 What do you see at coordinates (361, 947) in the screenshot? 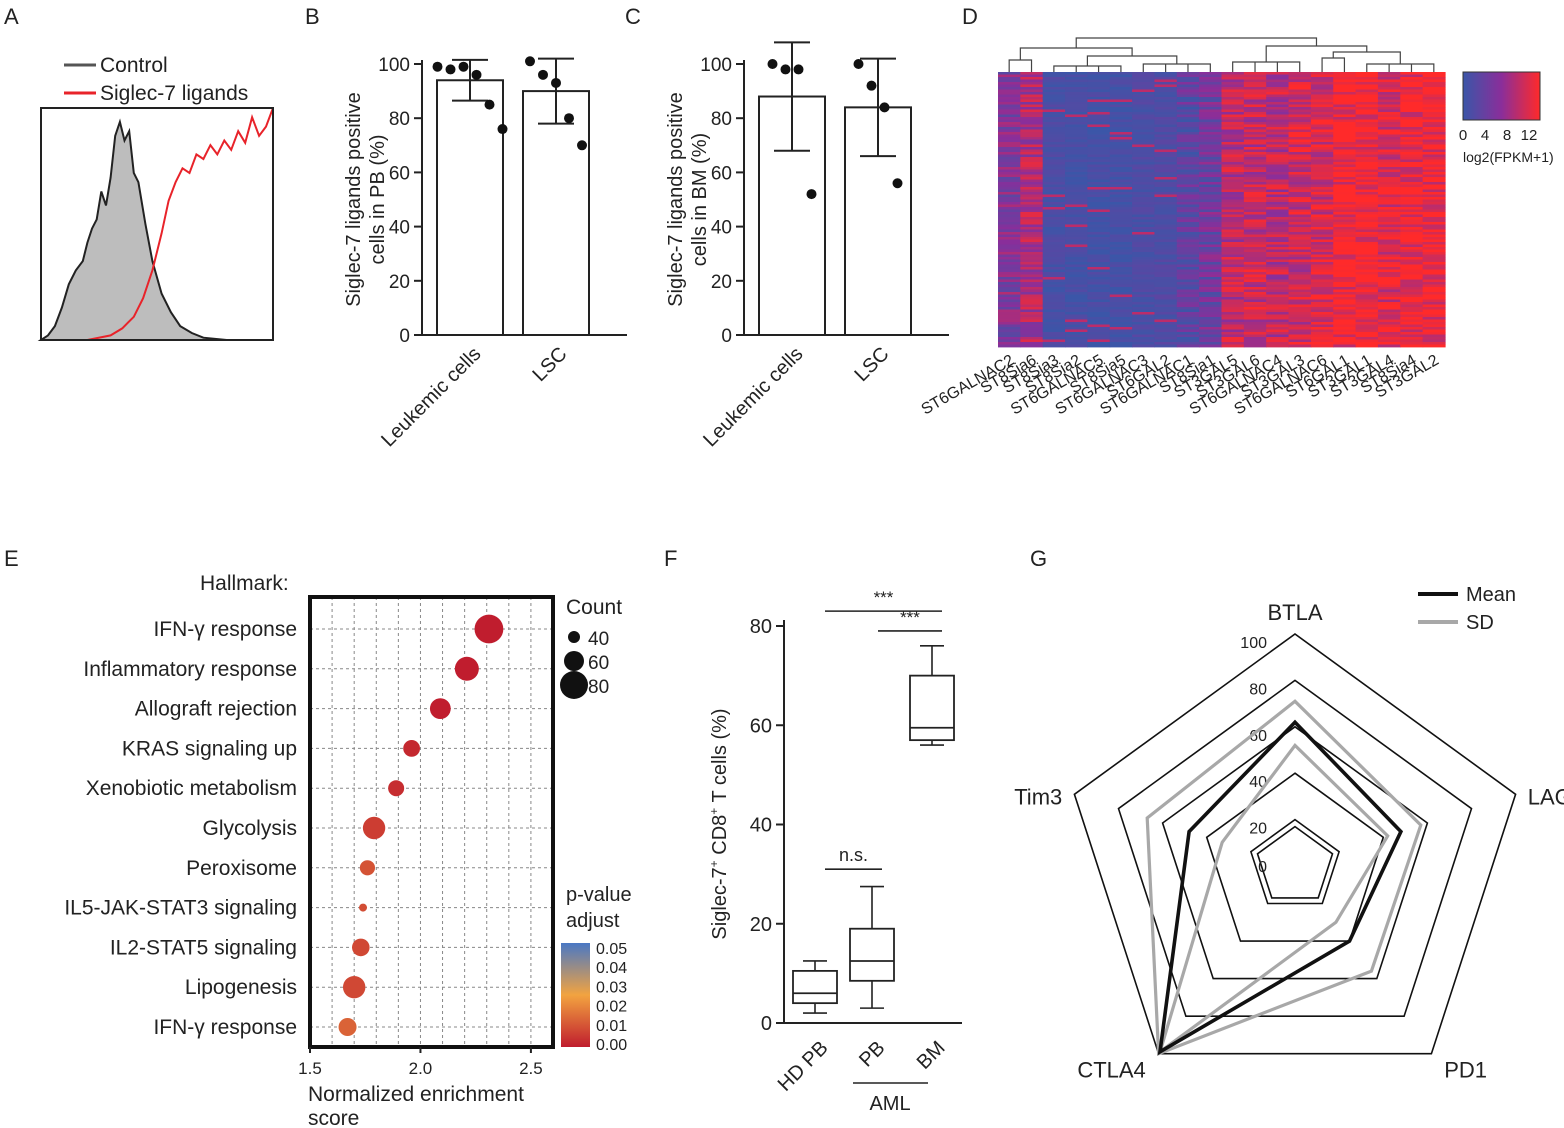
I see `dotplot-point` at bounding box center [361, 947].